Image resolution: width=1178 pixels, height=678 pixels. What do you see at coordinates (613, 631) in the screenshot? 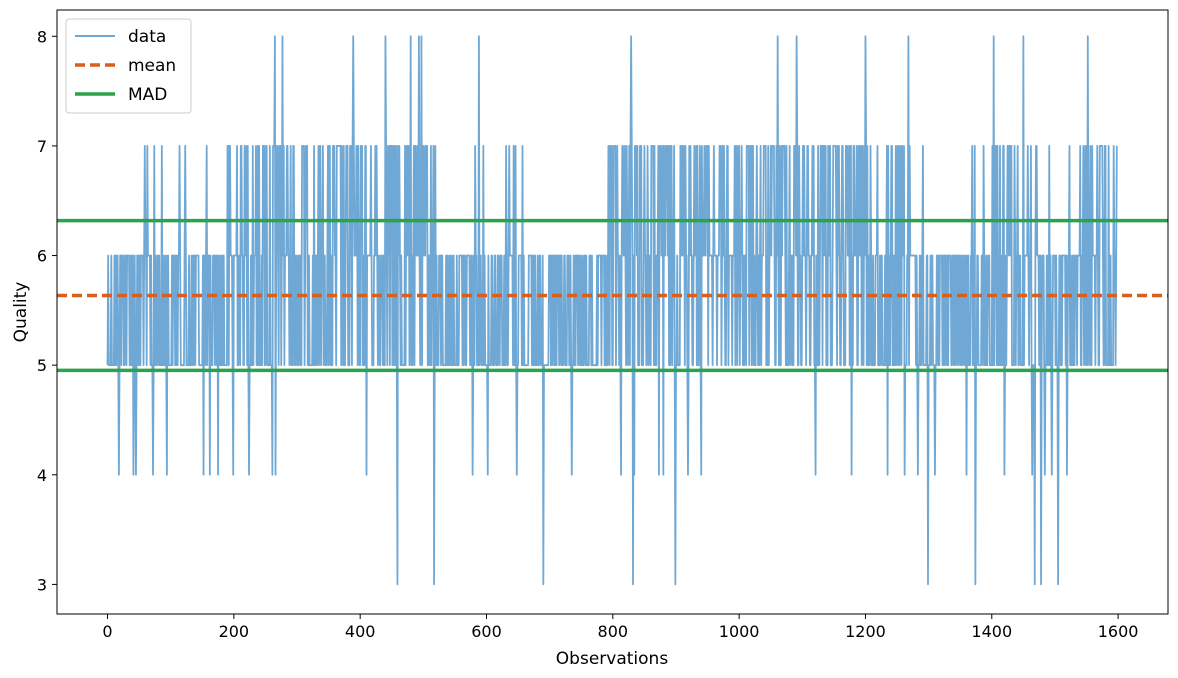
I see `x-tick-label: 800` at bounding box center [613, 631].